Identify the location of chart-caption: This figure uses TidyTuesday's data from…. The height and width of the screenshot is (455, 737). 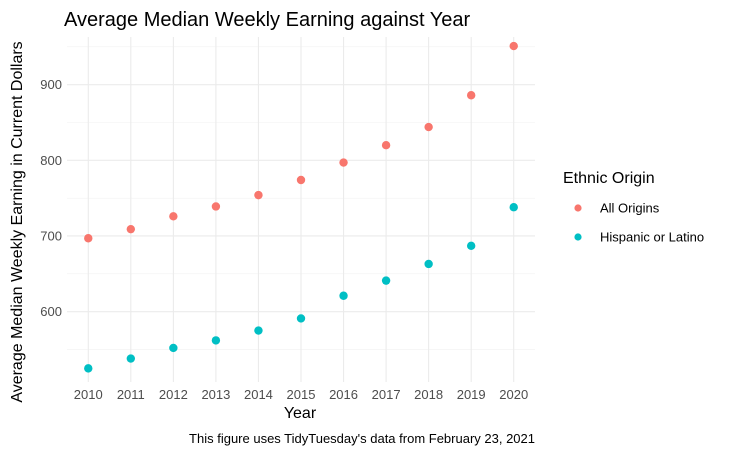
(362, 438).